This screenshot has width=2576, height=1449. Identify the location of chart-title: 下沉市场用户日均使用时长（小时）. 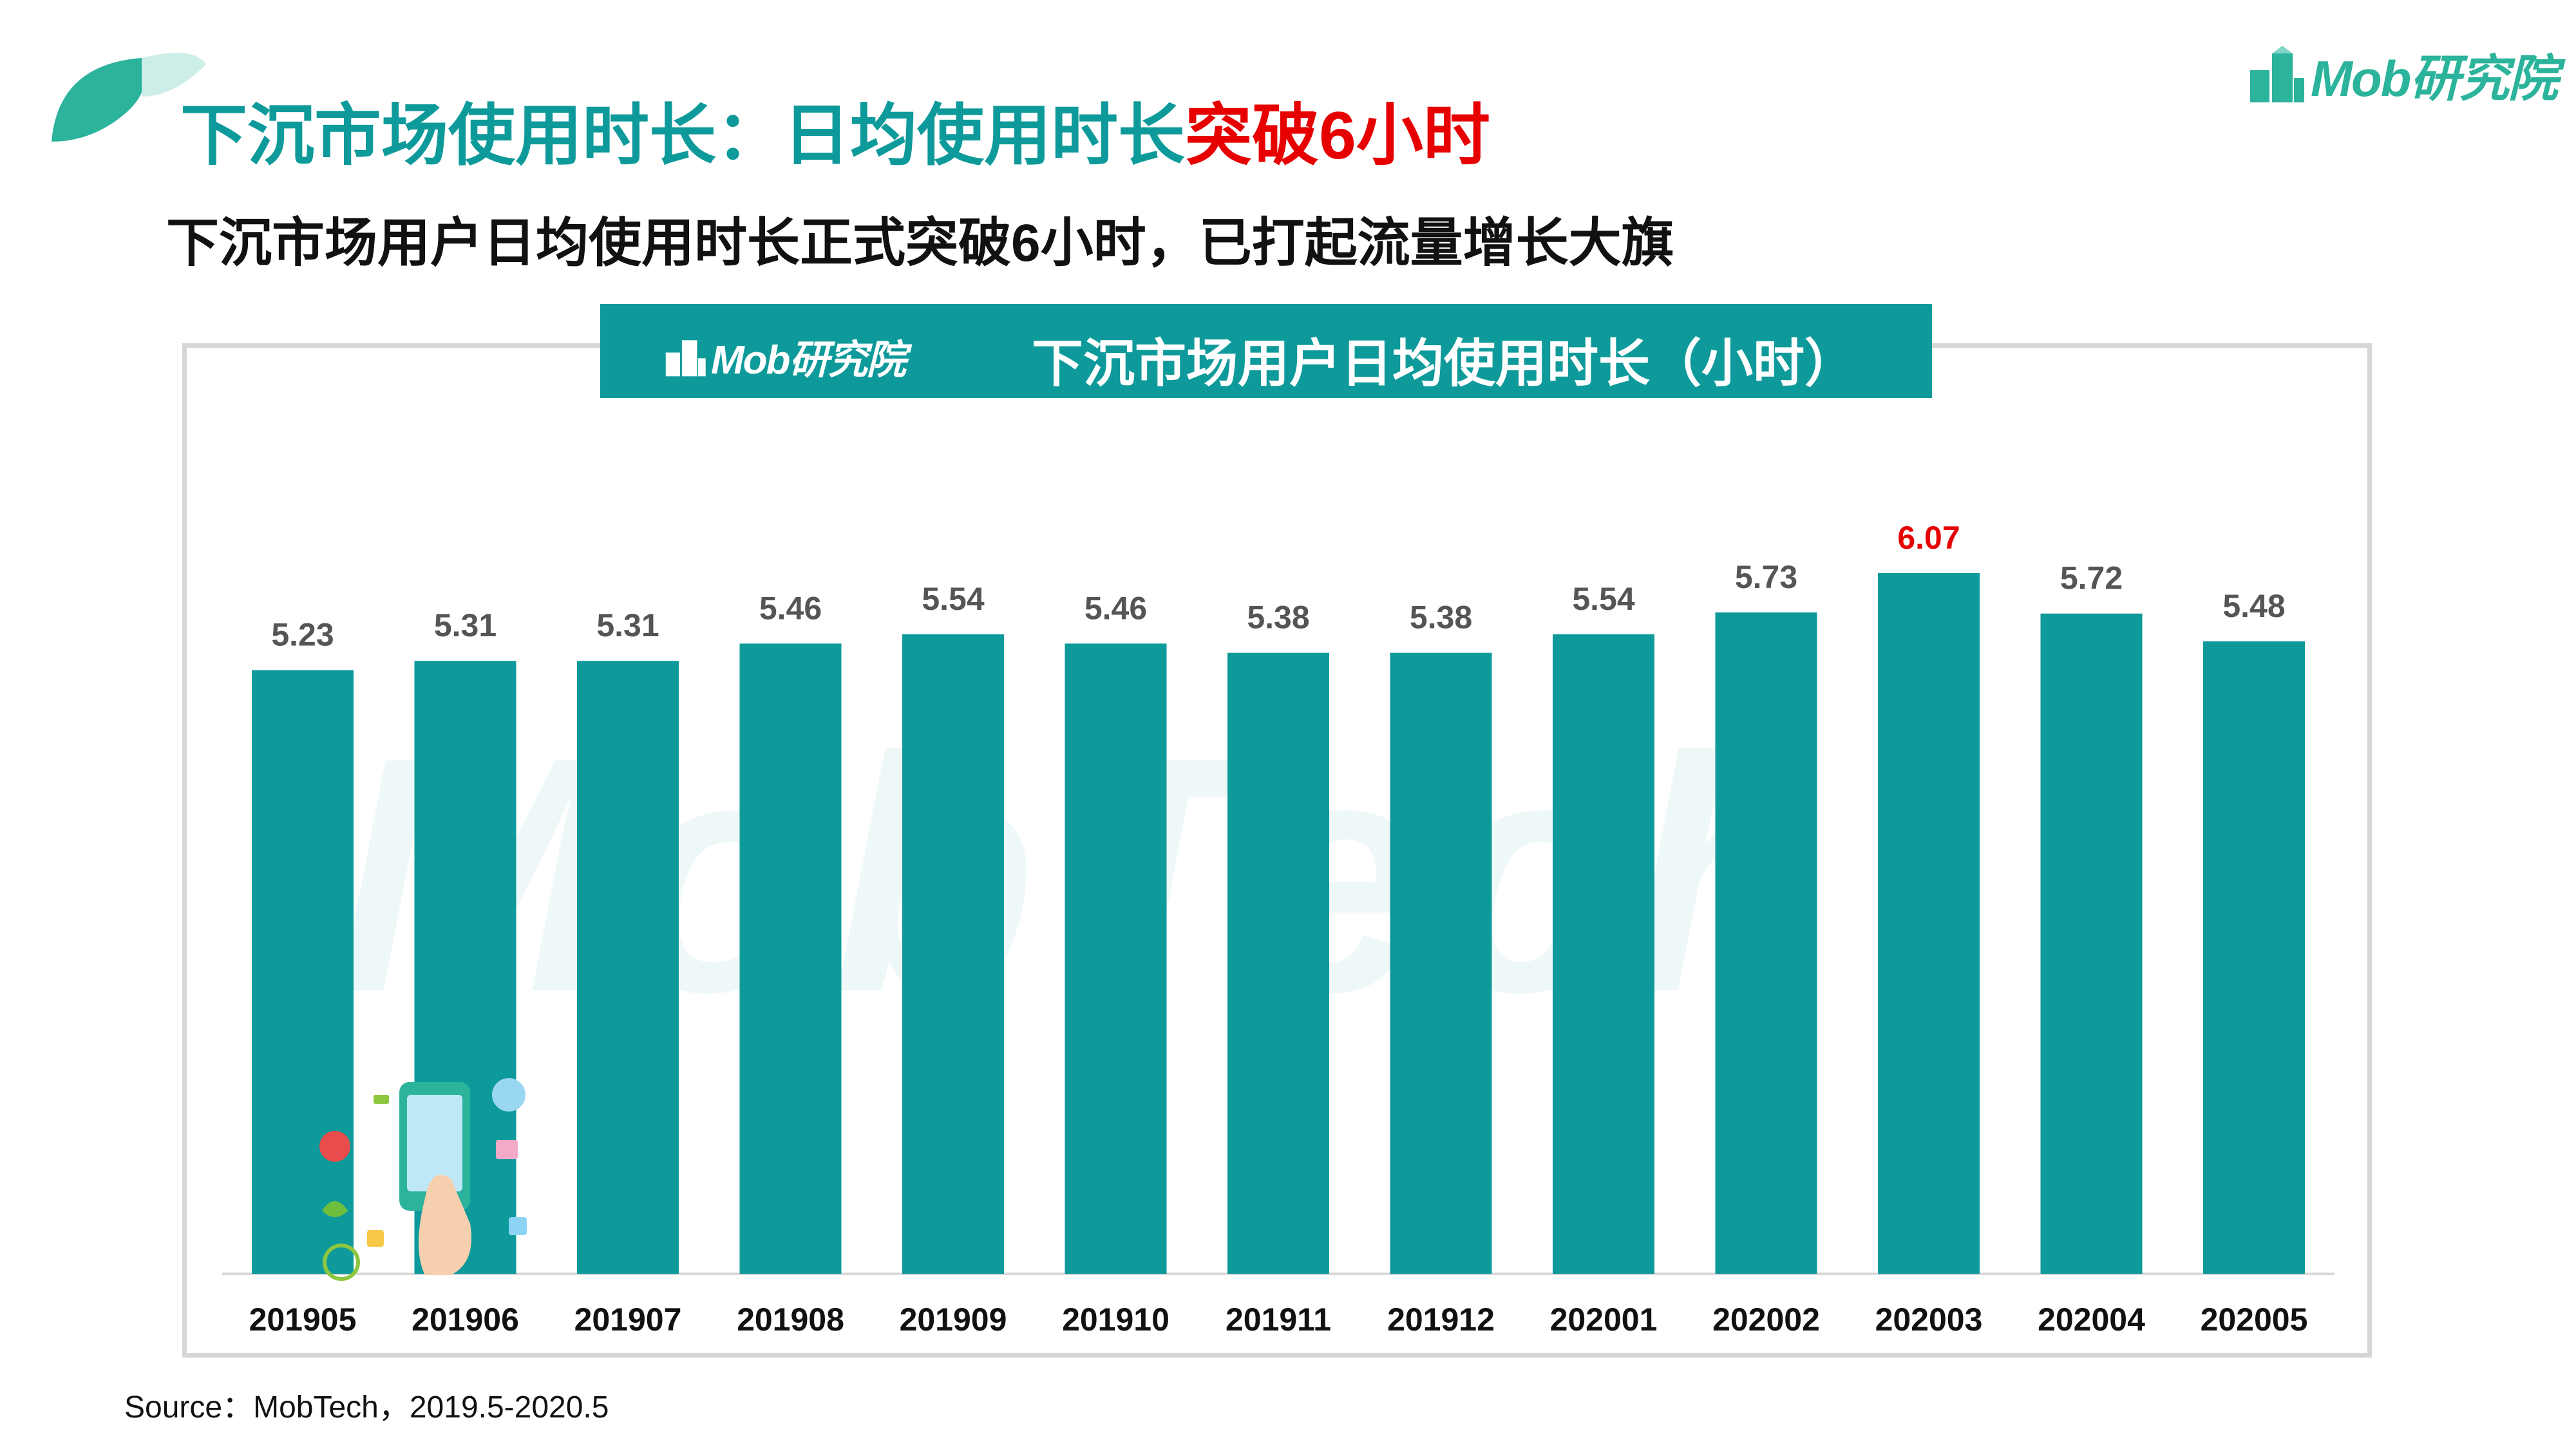
(1444, 364).